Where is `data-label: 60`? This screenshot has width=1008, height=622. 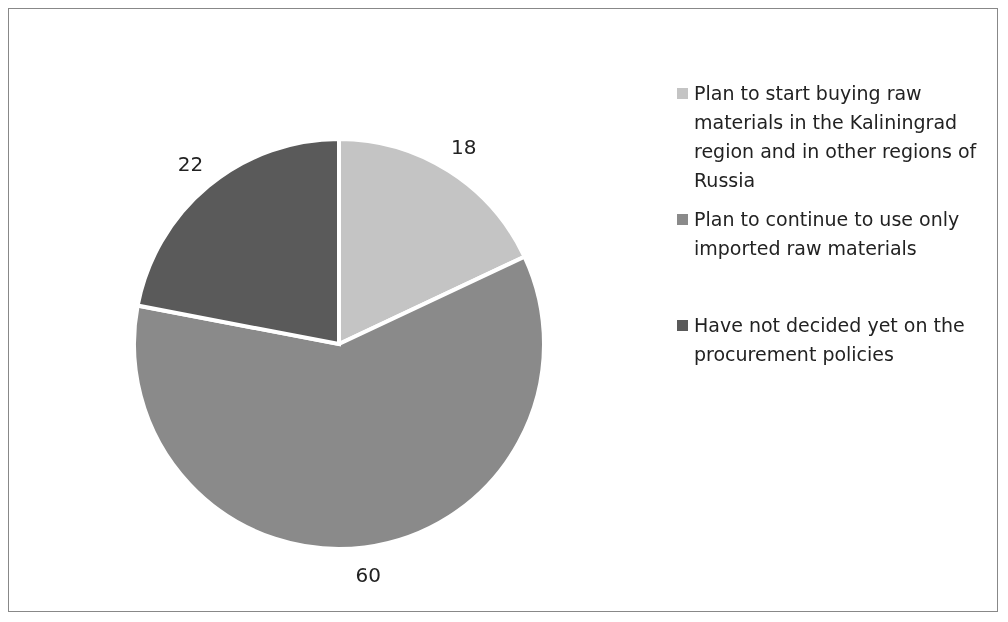 data-label: 60 is located at coordinates (368, 575).